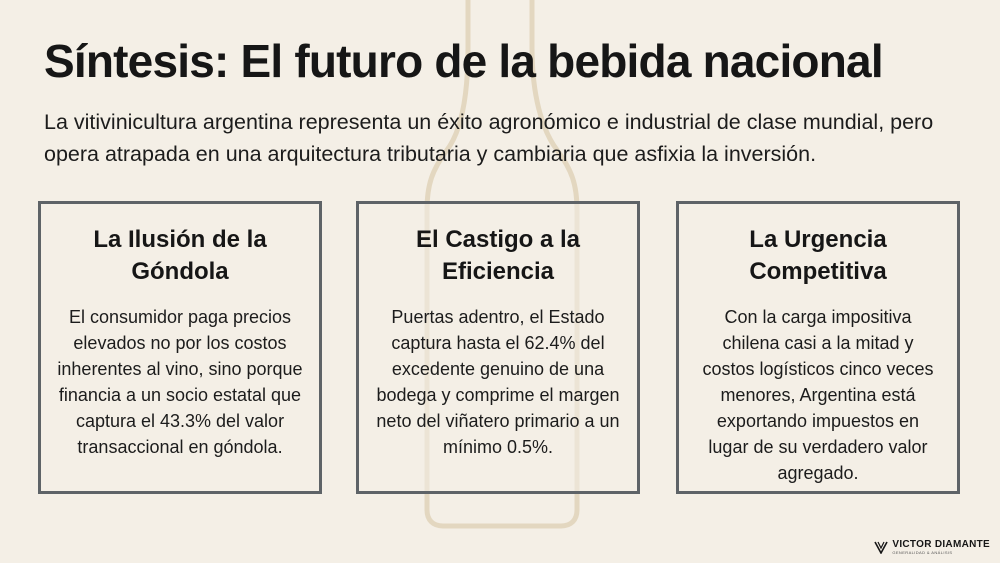 This screenshot has width=1000, height=563. I want to click on diamond-logo-icon, so click(881, 547).